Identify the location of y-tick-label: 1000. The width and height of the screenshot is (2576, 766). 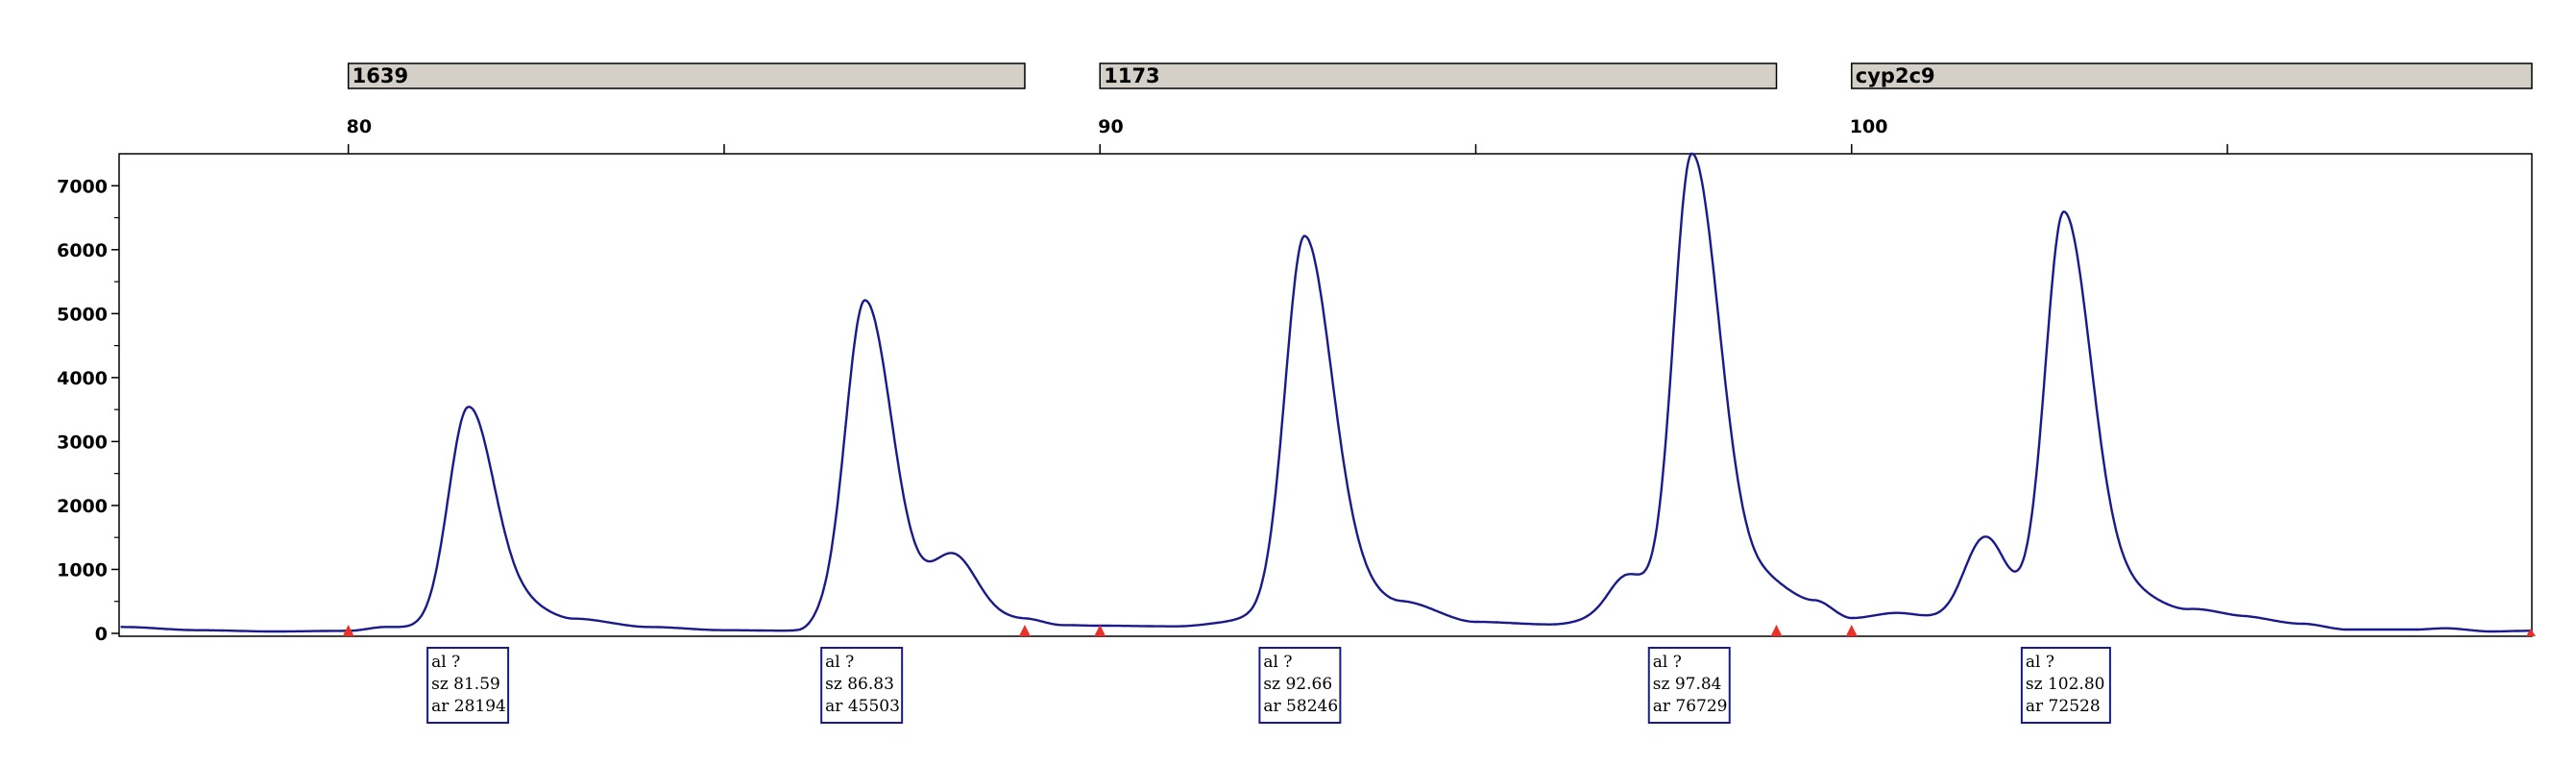
(82, 570).